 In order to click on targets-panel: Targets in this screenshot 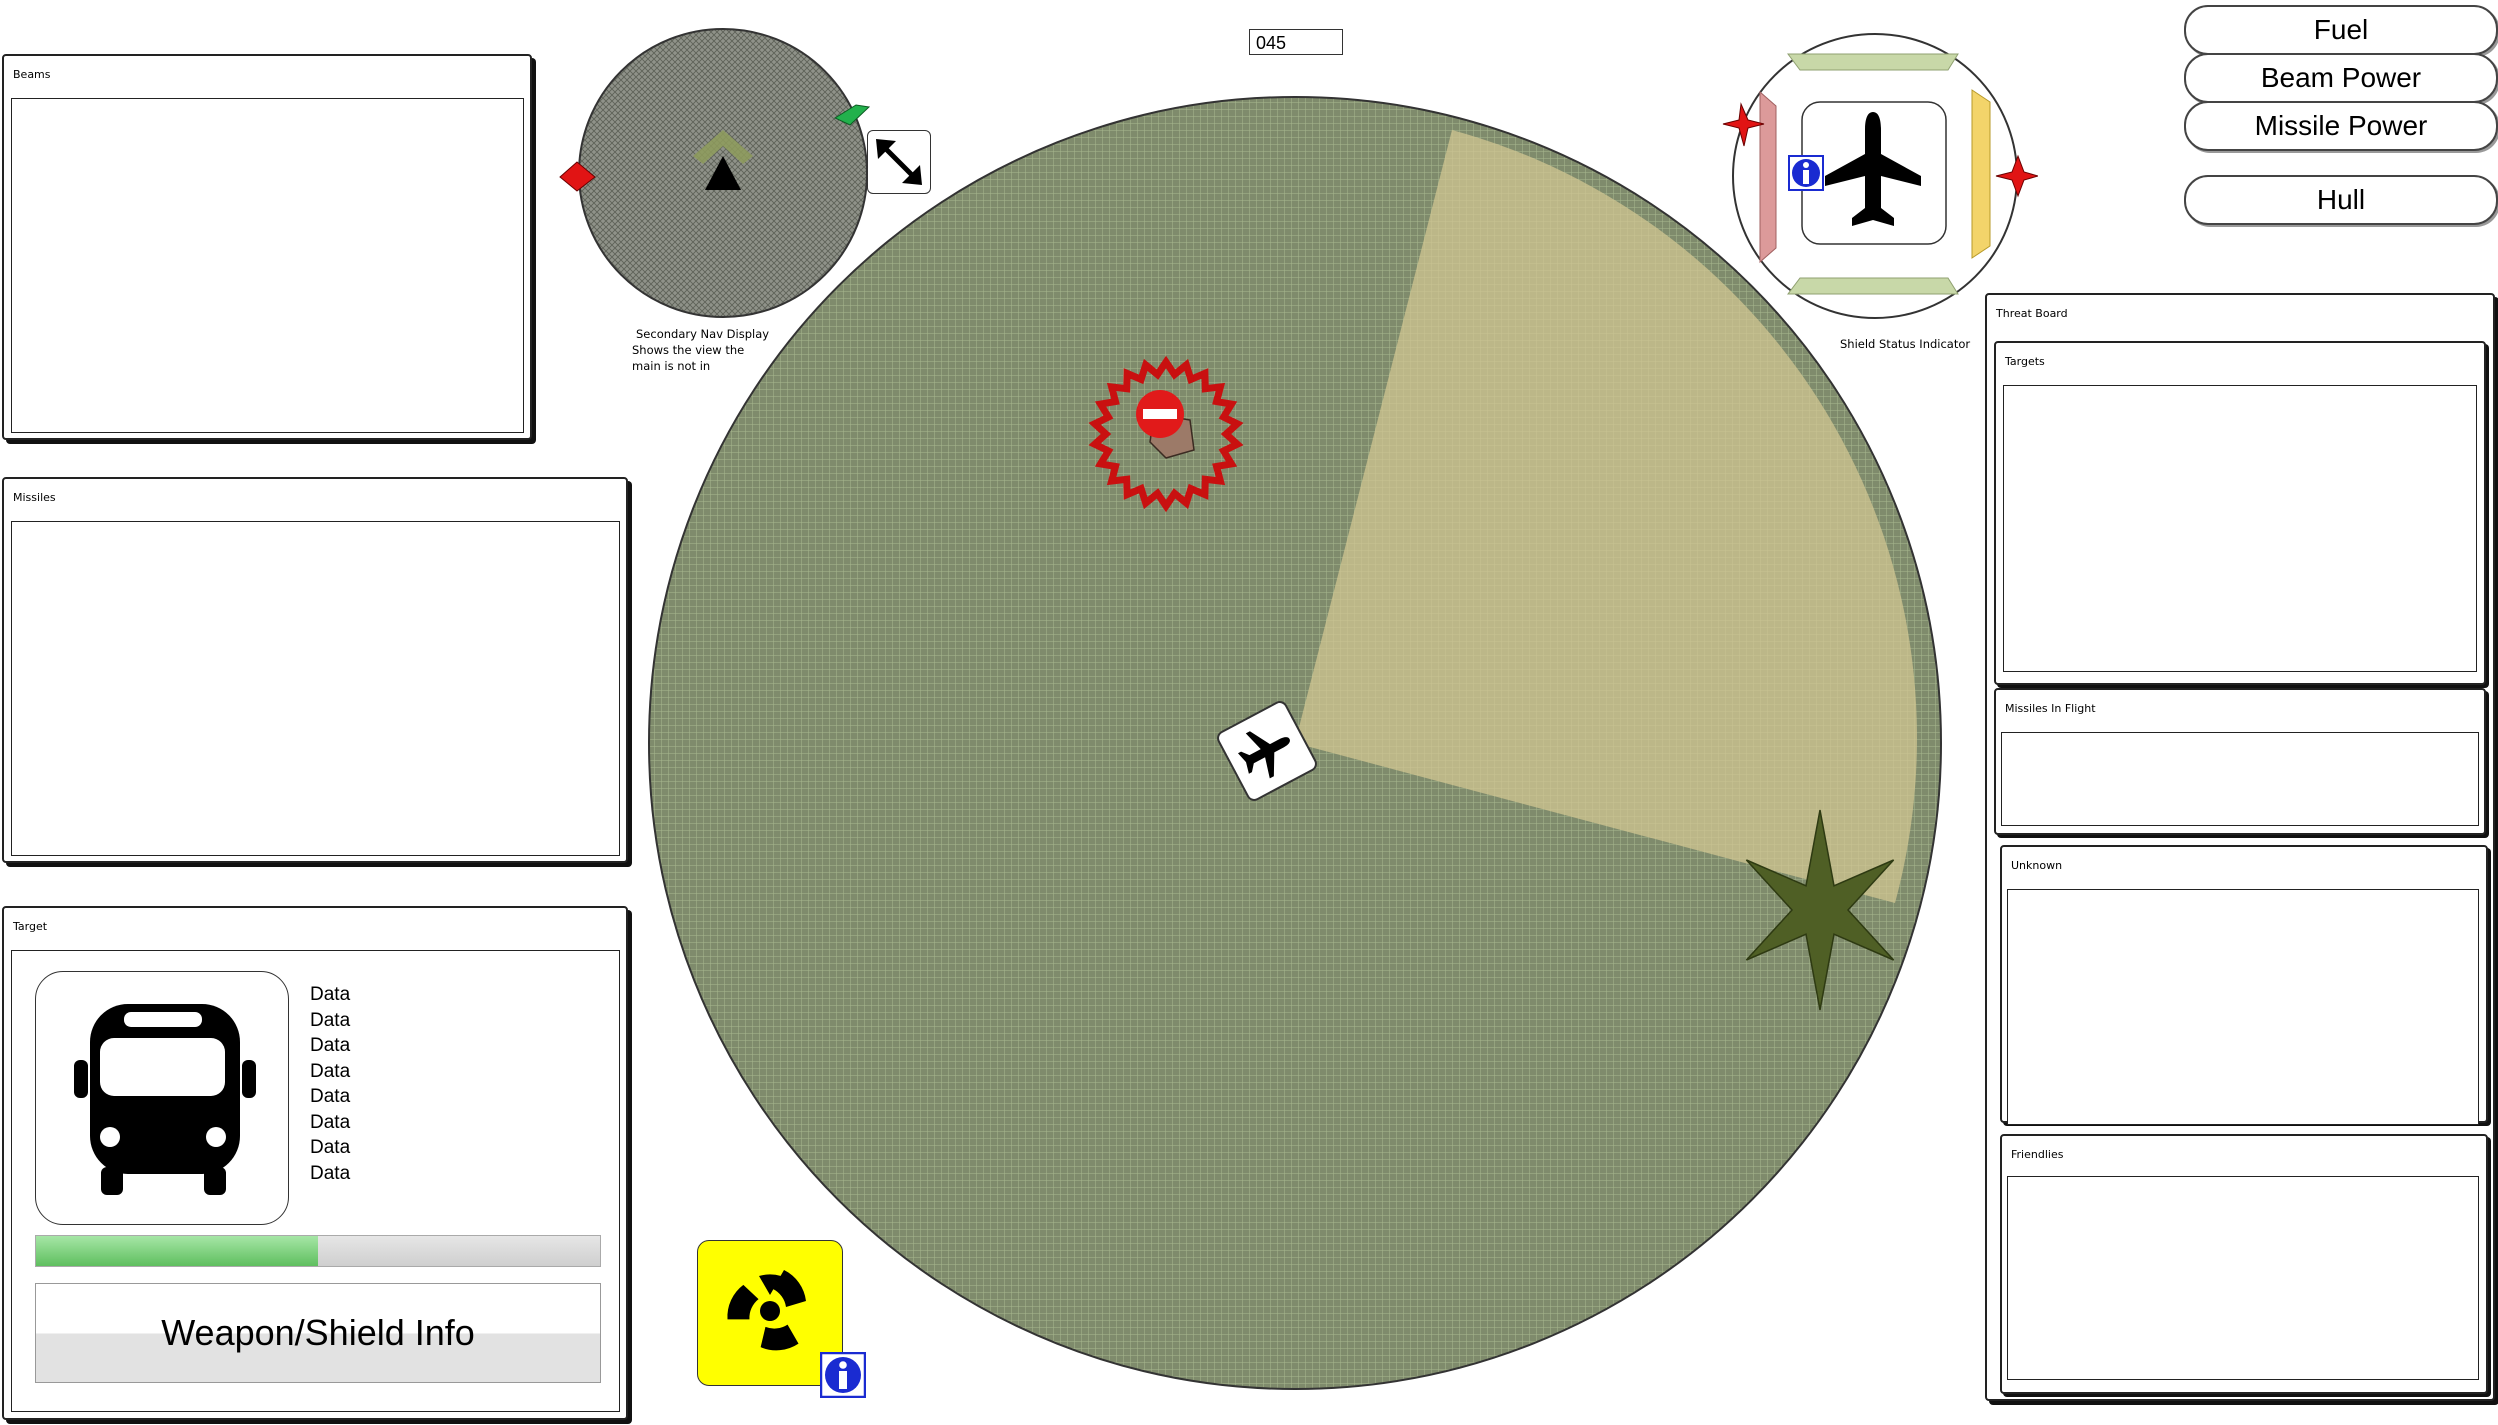, I will do `click(2240, 513)`.